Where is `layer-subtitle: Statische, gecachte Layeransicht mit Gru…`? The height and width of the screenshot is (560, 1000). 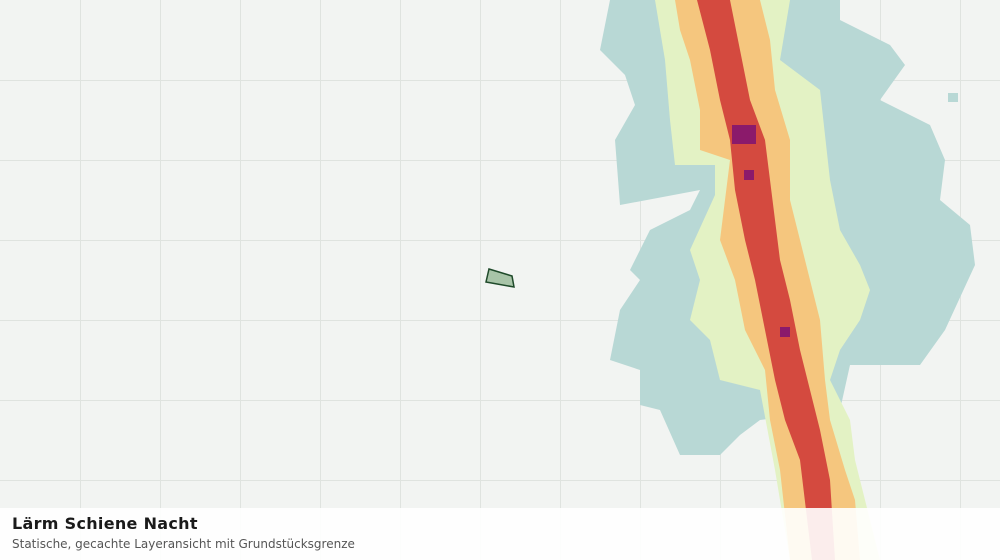
layer-subtitle: Statische, gecachte Layeransicht mit Gru… is located at coordinates (183, 544).